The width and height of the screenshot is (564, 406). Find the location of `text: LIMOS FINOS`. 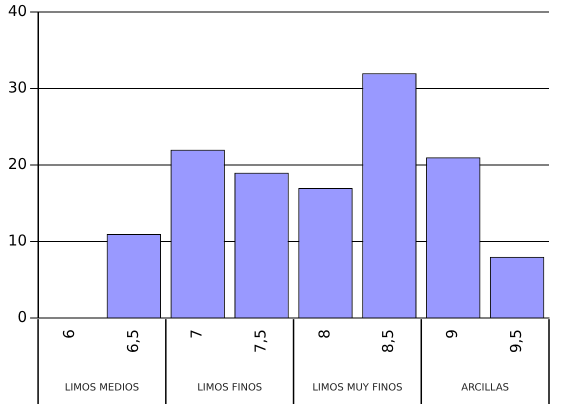

text: LIMOS FINOS is located at coordinates (229, 388).